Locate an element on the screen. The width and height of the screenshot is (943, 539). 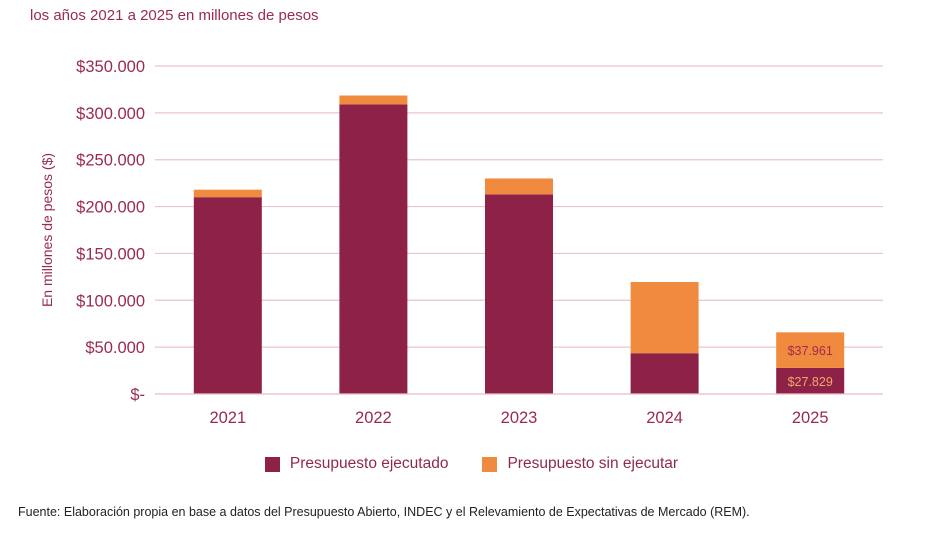
data-label: $37.961 is located at coordinates (810, 351).